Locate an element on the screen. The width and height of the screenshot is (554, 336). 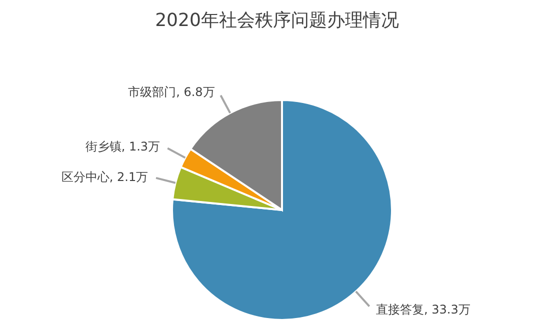
slice-label: 区分中心, 2.1万 is located at coordinates (104, 177).